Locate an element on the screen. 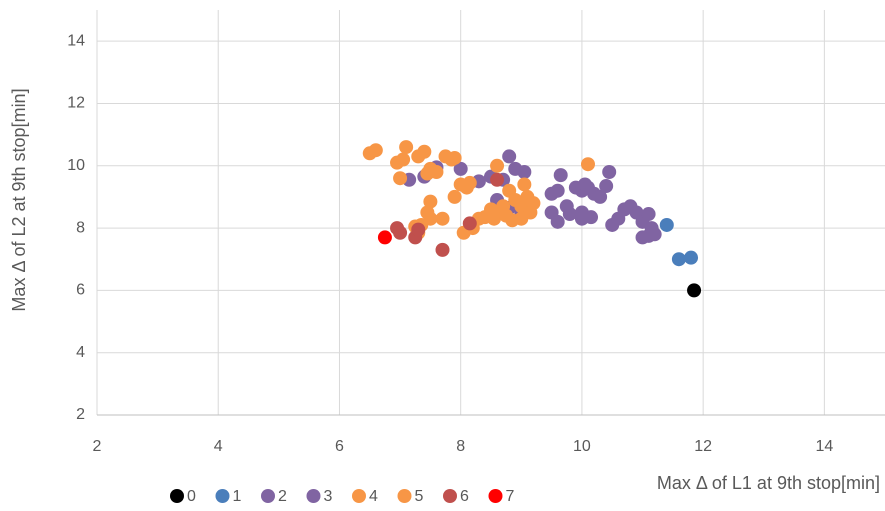 The image size is (885, 511). y-tick-label: 2 is located at coordinates (80, 414).